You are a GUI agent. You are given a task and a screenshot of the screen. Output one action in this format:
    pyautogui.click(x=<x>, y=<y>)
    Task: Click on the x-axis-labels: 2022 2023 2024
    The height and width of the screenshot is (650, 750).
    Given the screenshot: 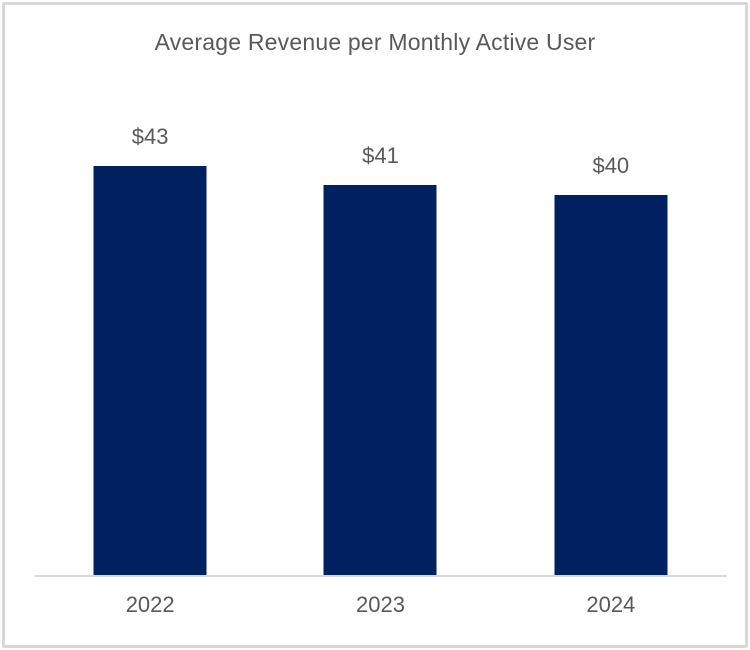 What is the action you would take?
    pyautogui.click(x=380, y=606)
    